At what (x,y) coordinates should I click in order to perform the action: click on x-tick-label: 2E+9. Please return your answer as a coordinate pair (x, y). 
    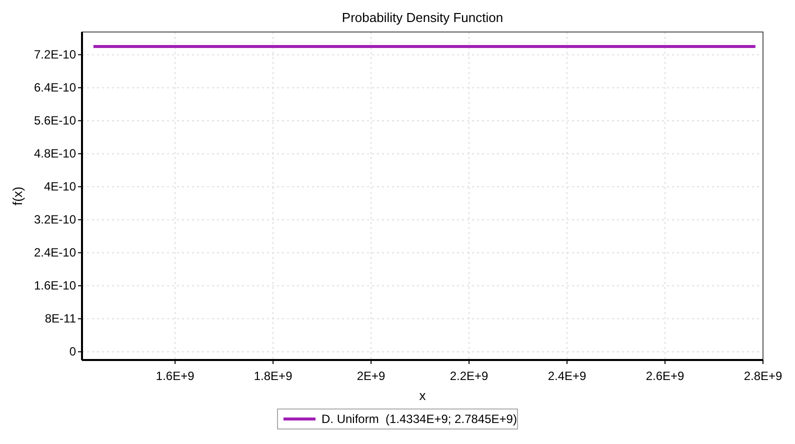
    Looking at the image, I should click on (371, 376).